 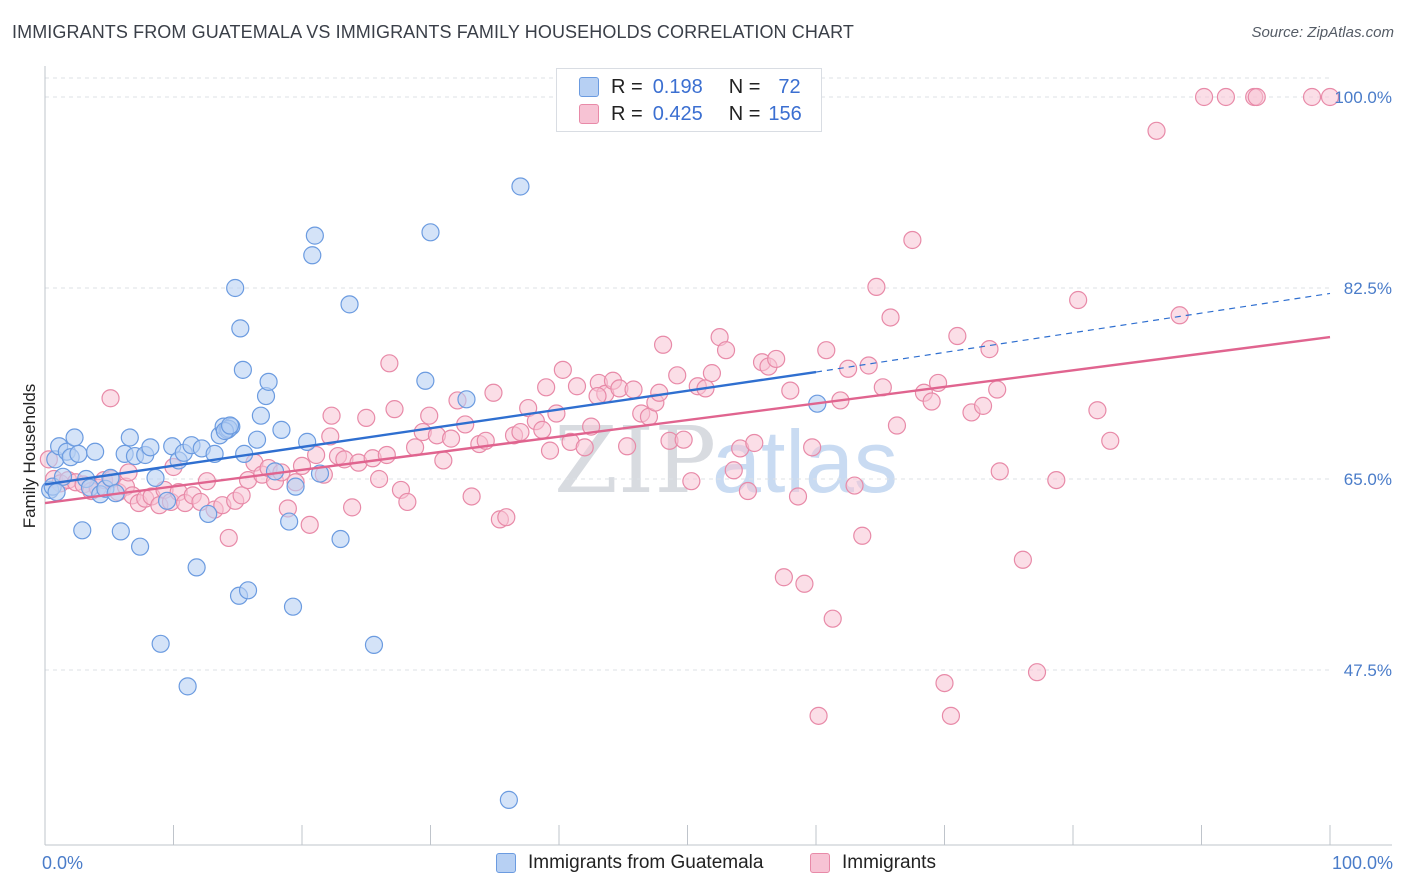 I want to click on stats-legend: R = 0.198 N = 72 R = 0.425 N = 156, so click(x=689, y=100).